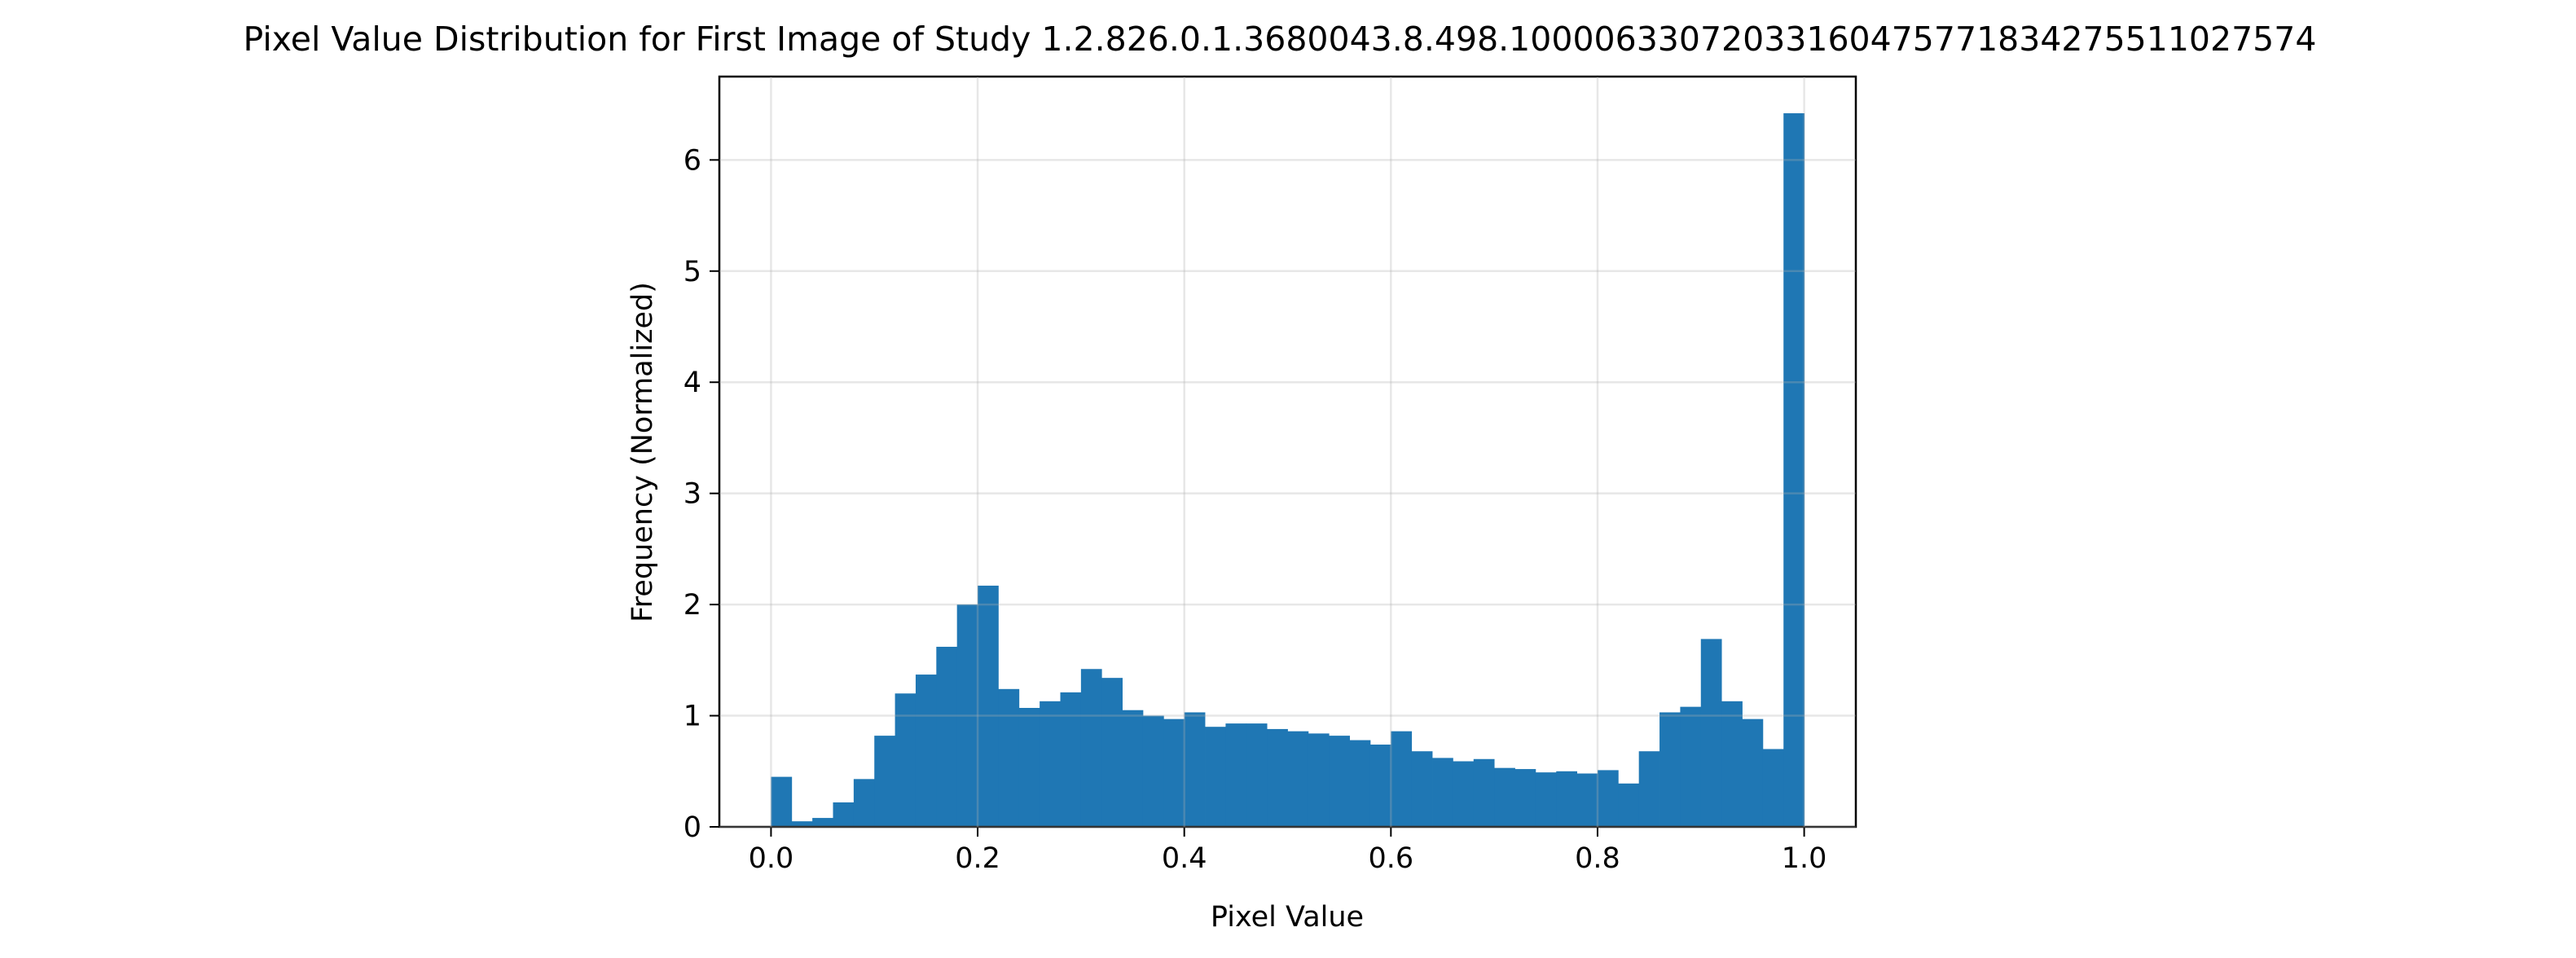  I want to click on x-tick-label: 0.0, so click(771, 858).